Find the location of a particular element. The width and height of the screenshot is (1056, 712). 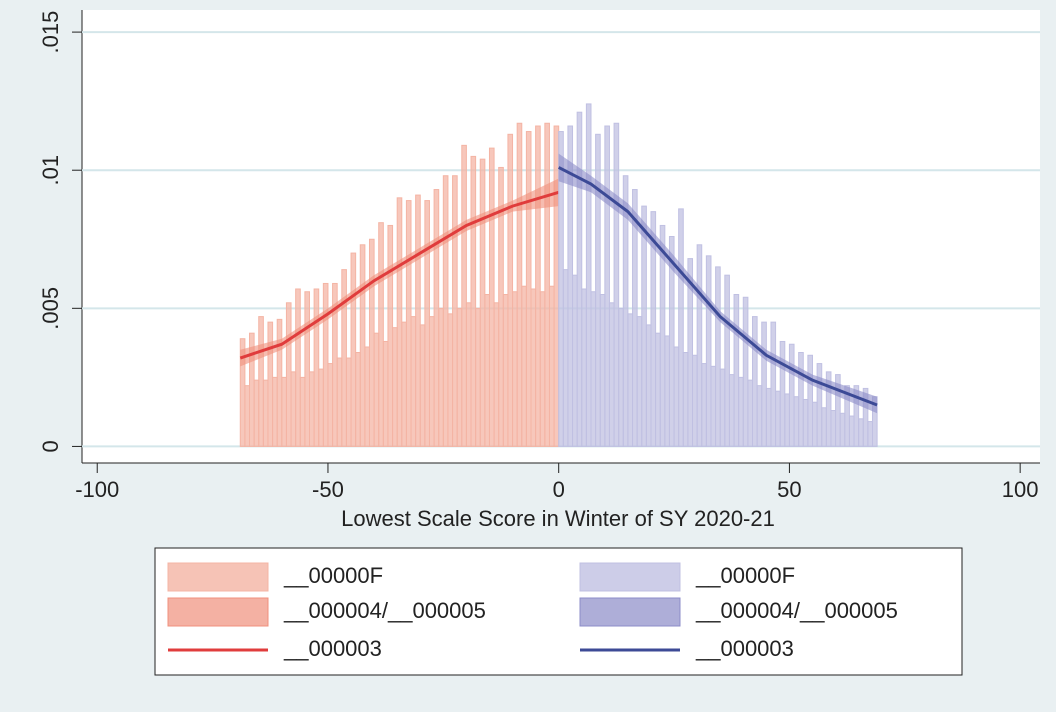

y-tick-label: .015 is located at coordinates (50, 32).